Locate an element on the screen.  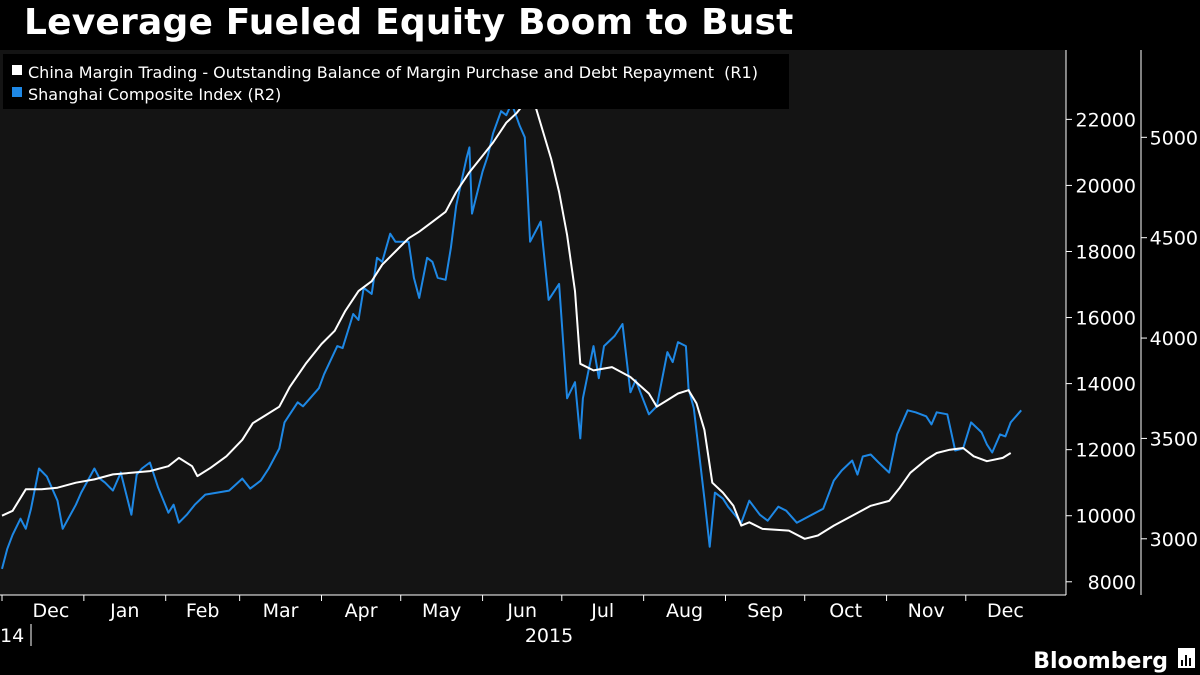
r2-tick-label: 4500 is located at coordinates (1174, 239).